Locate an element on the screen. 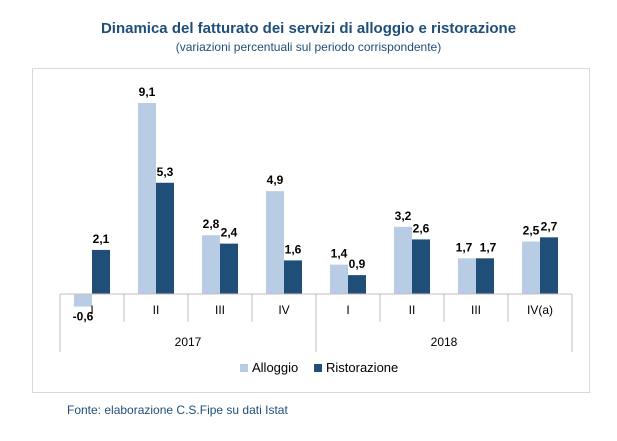  data-label: 4,9 is located at coordinates (275, 180).